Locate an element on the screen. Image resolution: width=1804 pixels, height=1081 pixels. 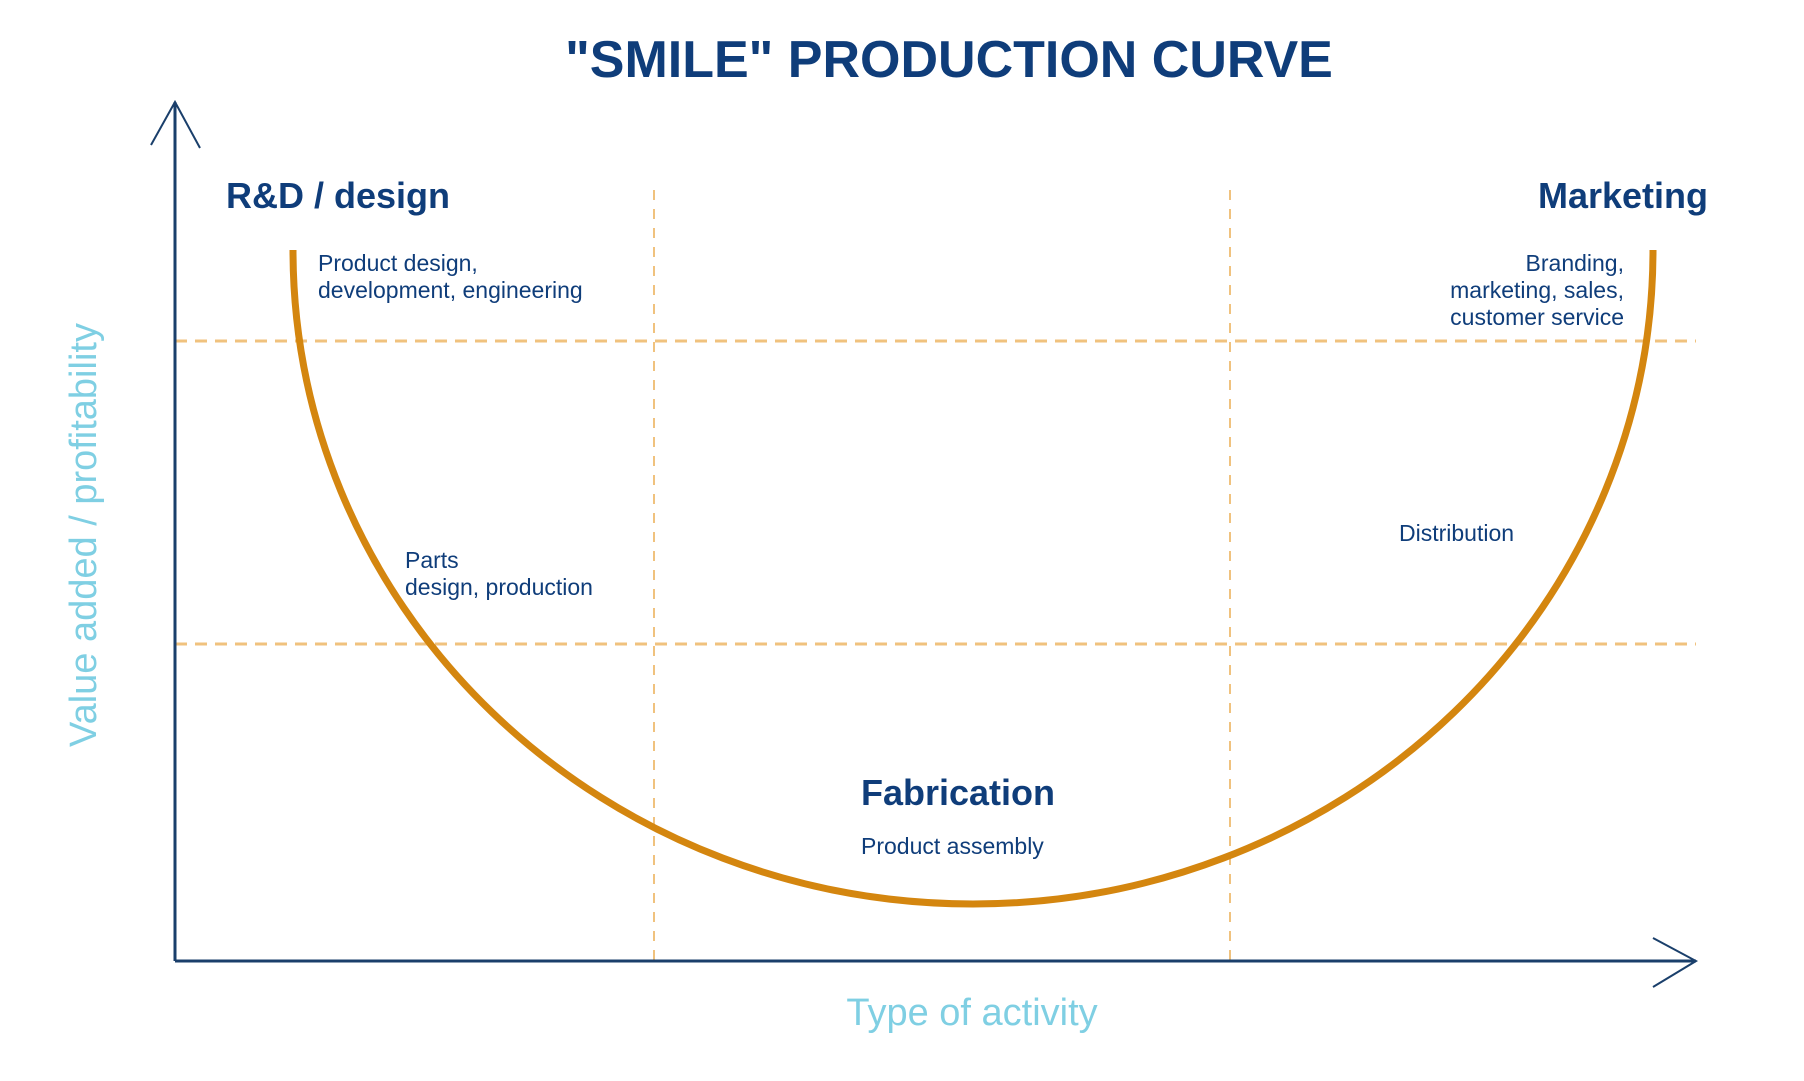
rd-design-heading: R&D / design is located at coordinates (338, 195).